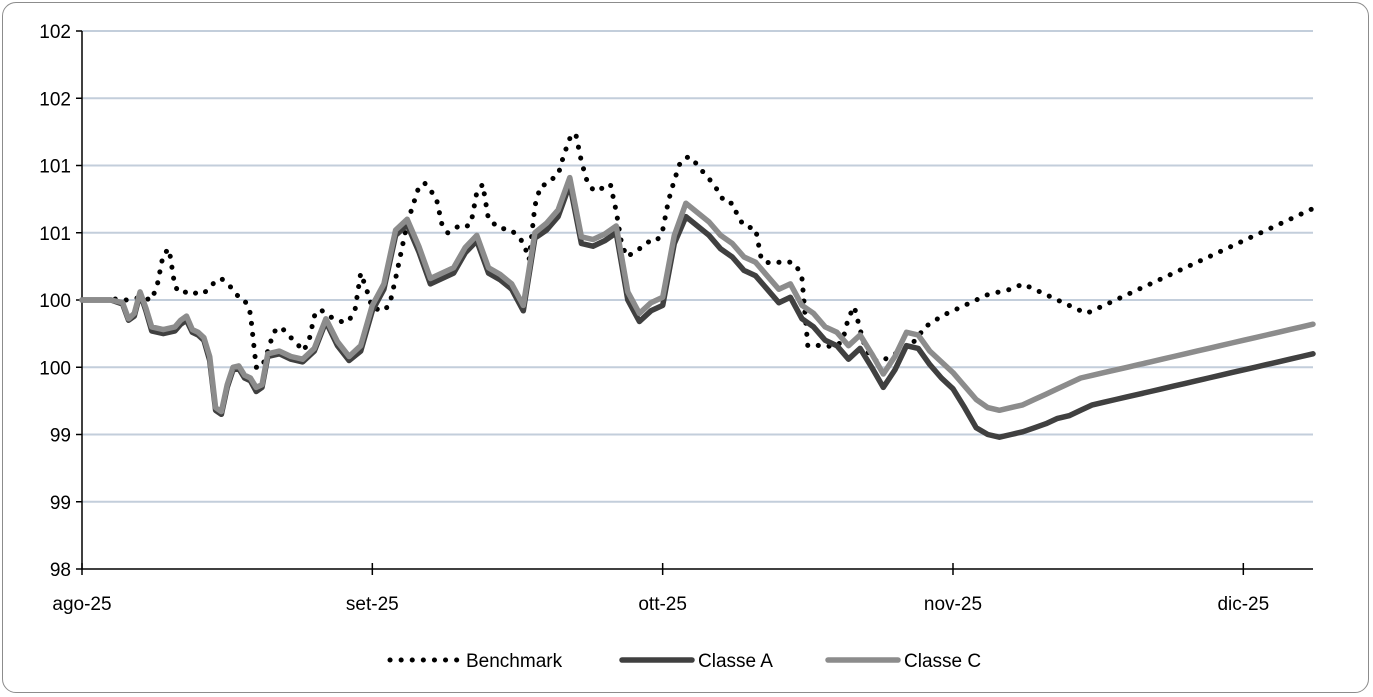 This screenshot has width=1373, height=697. Describe the element at coordinates (81, 604) in the screenshot. I see `x-tick-label: ago-25` at that location.